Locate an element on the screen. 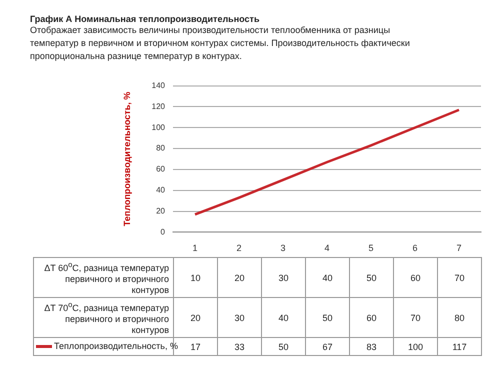 The image size is (500, 375). y-tick-label: 20 is located at coordinates (161, 211).